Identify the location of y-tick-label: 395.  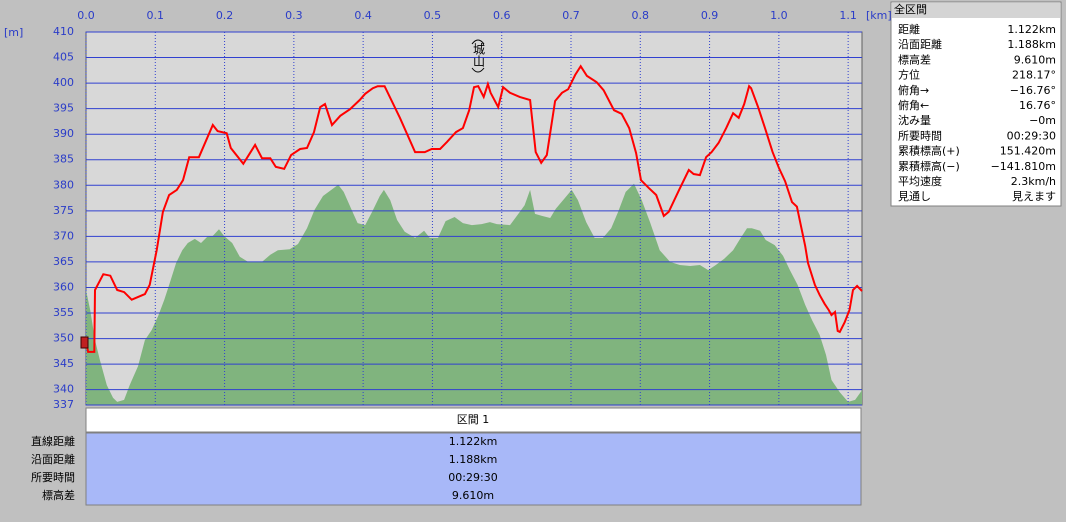
(63, 108).